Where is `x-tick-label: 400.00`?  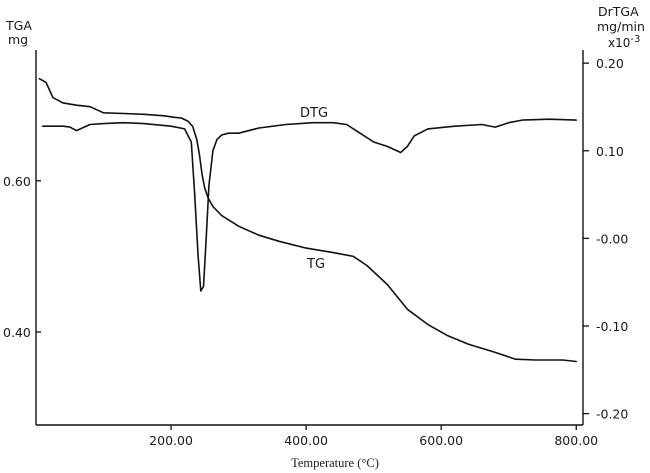 x-tick-label: 400.00 is located at coordinates (306, 440).